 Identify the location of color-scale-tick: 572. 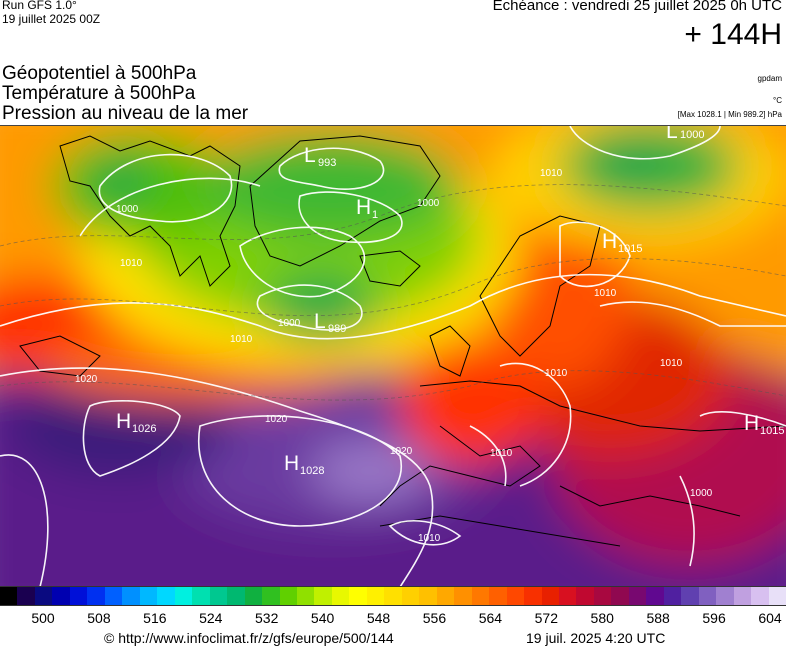
(546, 618).